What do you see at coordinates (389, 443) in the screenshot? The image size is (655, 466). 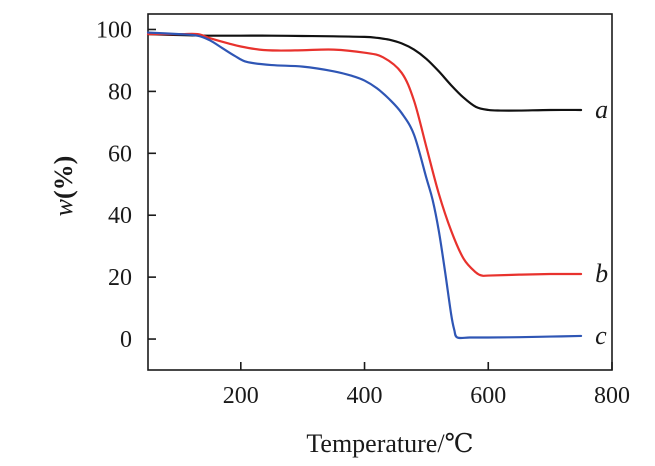 I see `x-axis-title: Temperature/℃` at bounding box center [389, 443].